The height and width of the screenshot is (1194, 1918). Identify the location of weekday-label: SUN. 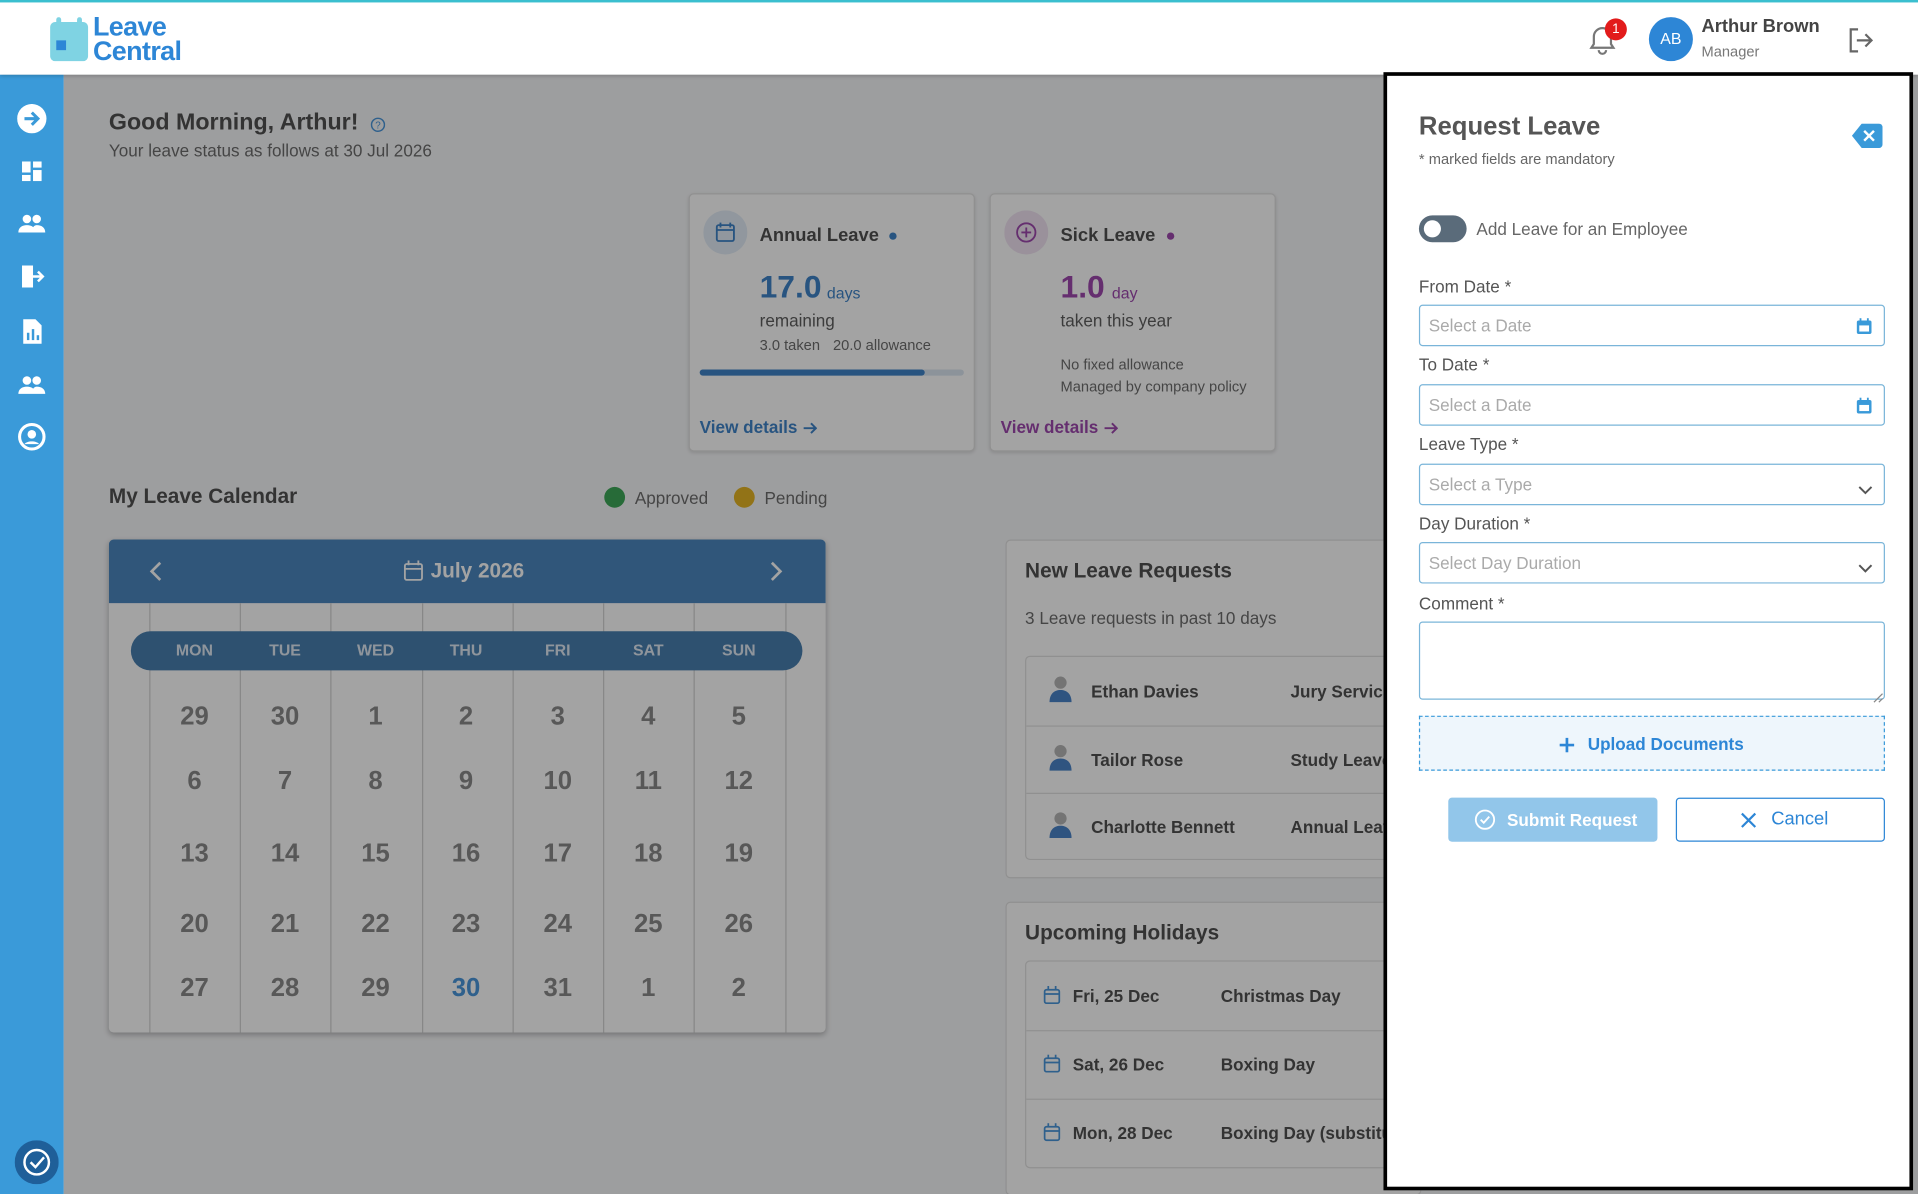
(739, 650).